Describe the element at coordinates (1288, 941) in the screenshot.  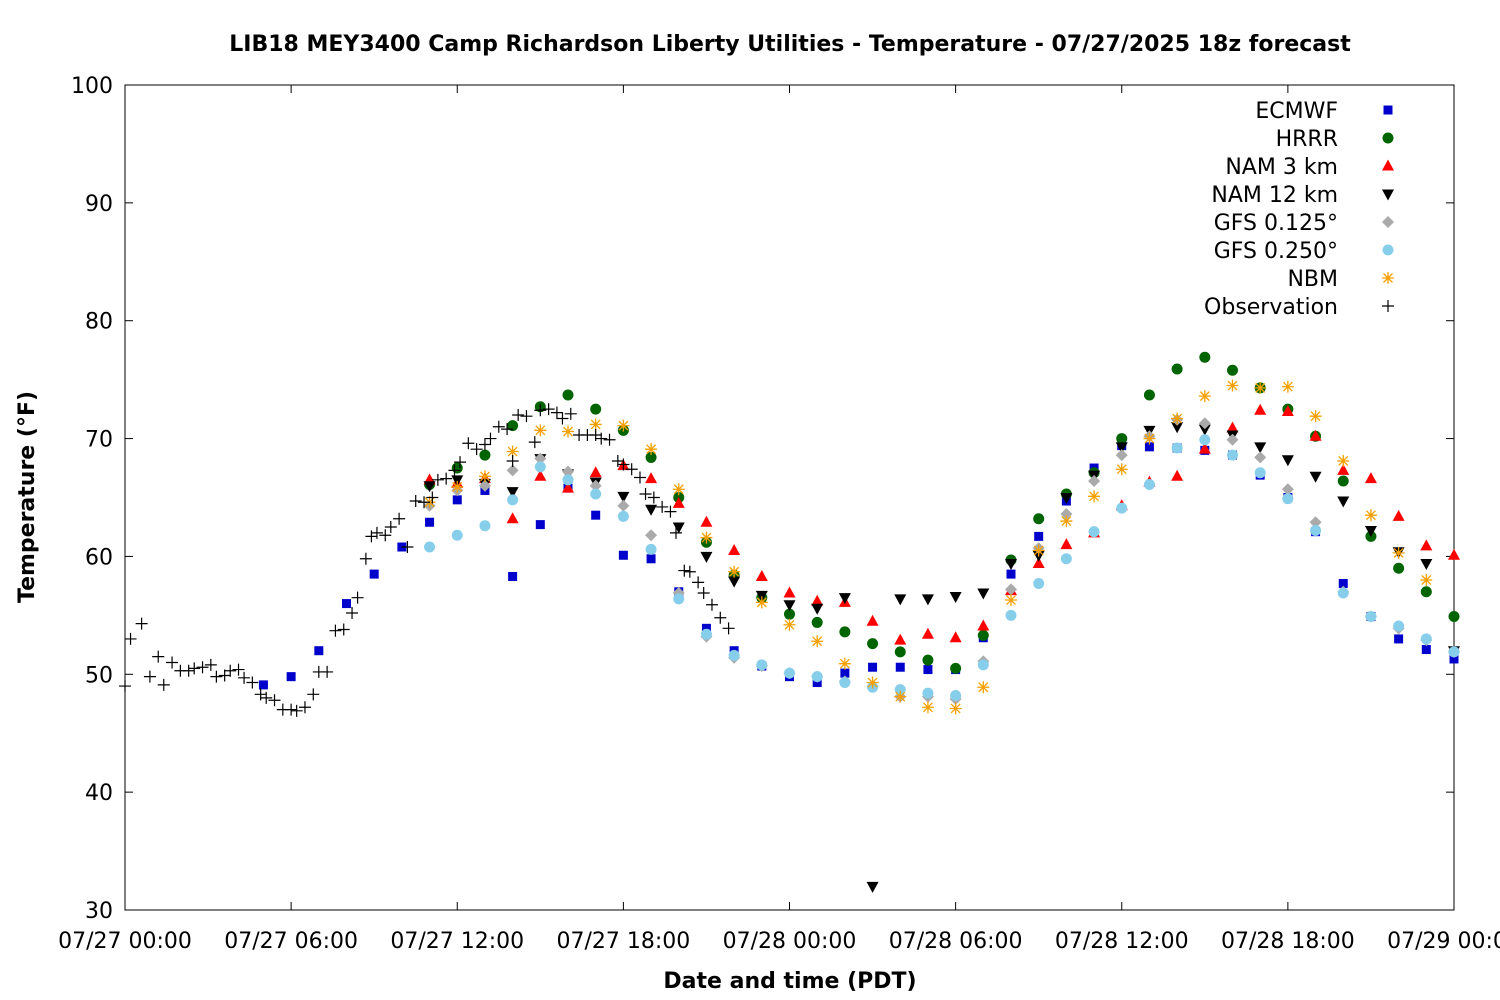
I see `x-tick-label: 07/28 18:00` at that location.